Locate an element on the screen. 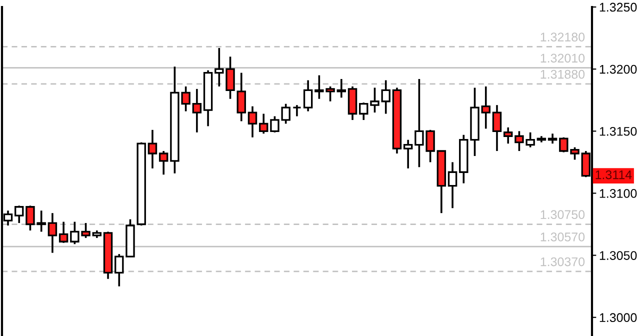 The image size is (641, 336). ref-line-label: 1.32180 is located at coordinates (562, 37).